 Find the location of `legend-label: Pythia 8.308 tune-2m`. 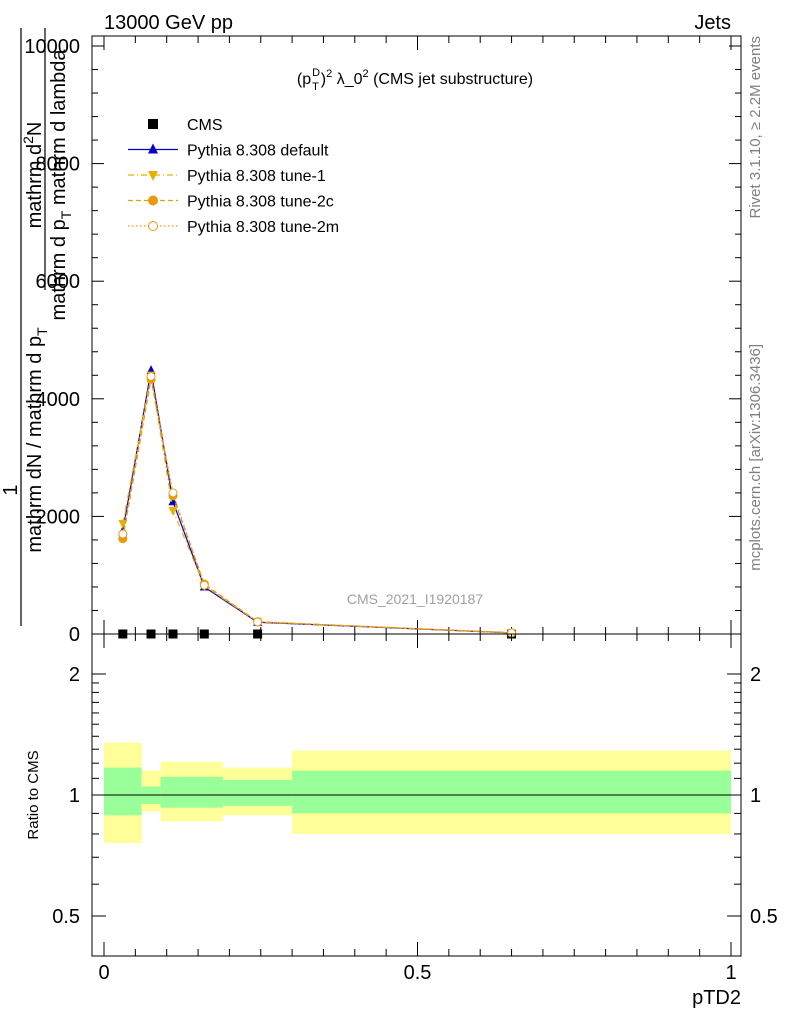

legend-label: Pythia 8.308 tune-2m is located at coordinates (263, 227).